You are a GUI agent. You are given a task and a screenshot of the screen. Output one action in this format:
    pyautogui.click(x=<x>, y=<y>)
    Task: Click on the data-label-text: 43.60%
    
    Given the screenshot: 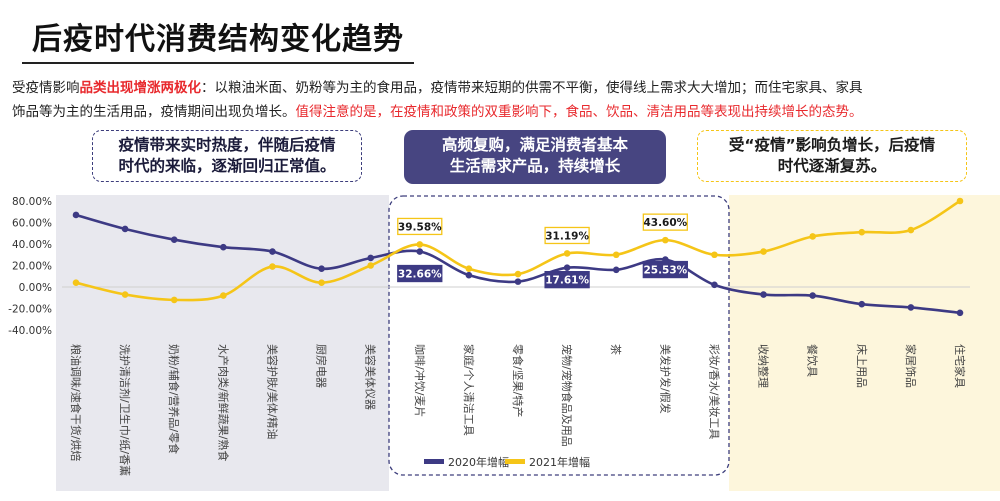 What is the action you would take?
    pyautogui.click(x=665, y=223)
    